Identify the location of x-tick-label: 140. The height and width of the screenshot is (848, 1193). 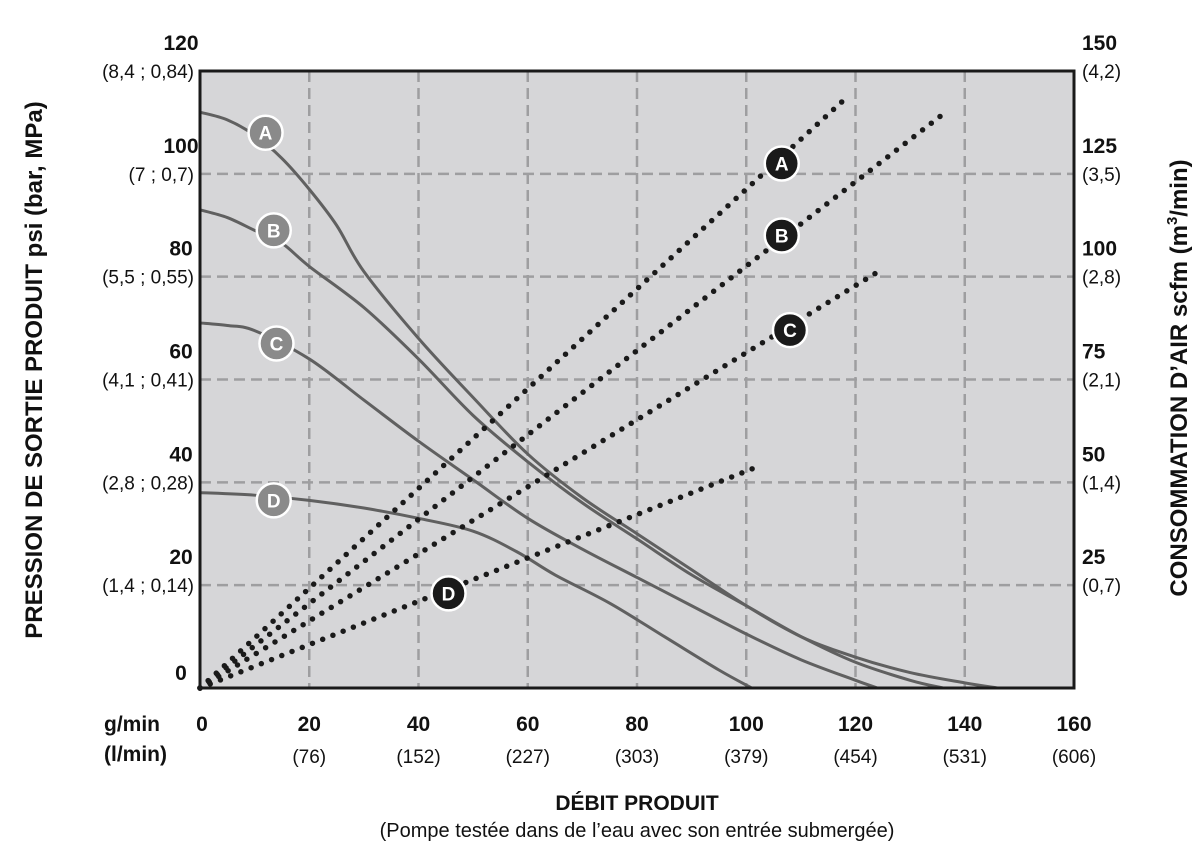
(964, 724).